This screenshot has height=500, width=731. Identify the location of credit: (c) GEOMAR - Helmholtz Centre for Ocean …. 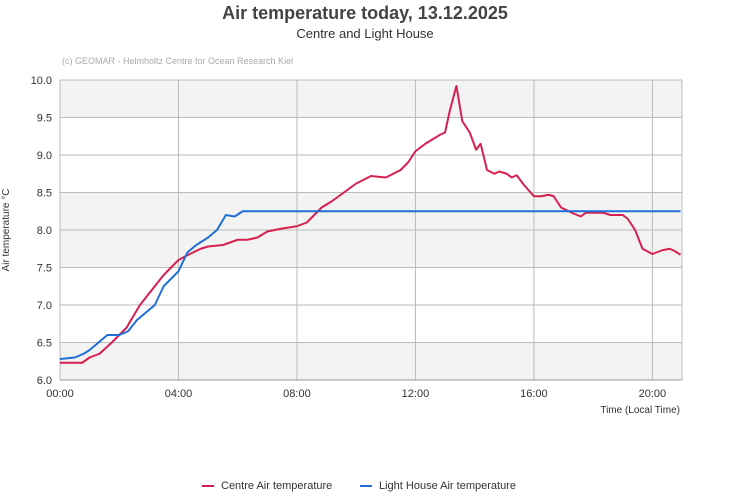
(177, 61).